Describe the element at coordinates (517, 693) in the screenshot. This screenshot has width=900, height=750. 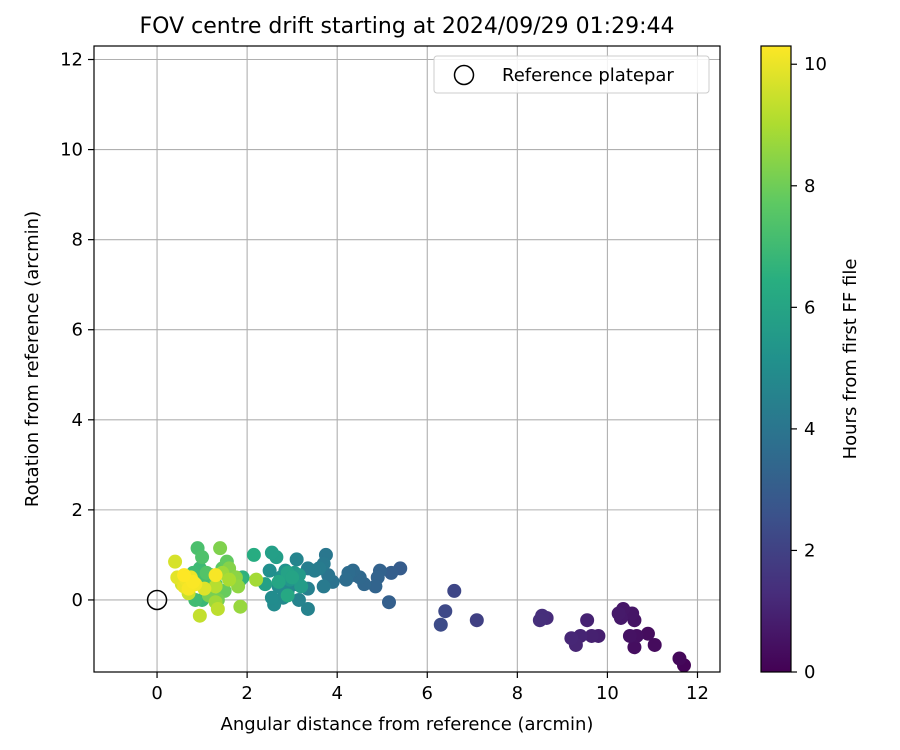
I see `x-tick-label: 8` at that location.